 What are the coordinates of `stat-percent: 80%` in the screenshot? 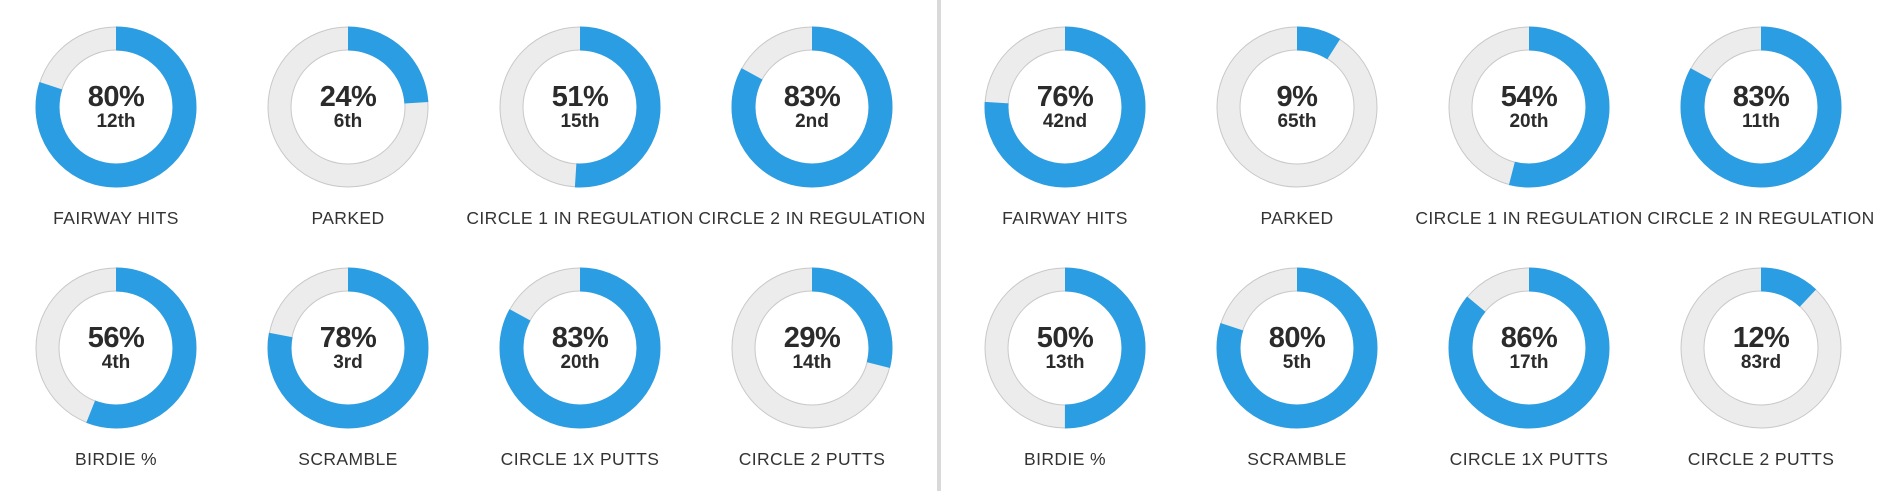 It's located at (1297, 338).